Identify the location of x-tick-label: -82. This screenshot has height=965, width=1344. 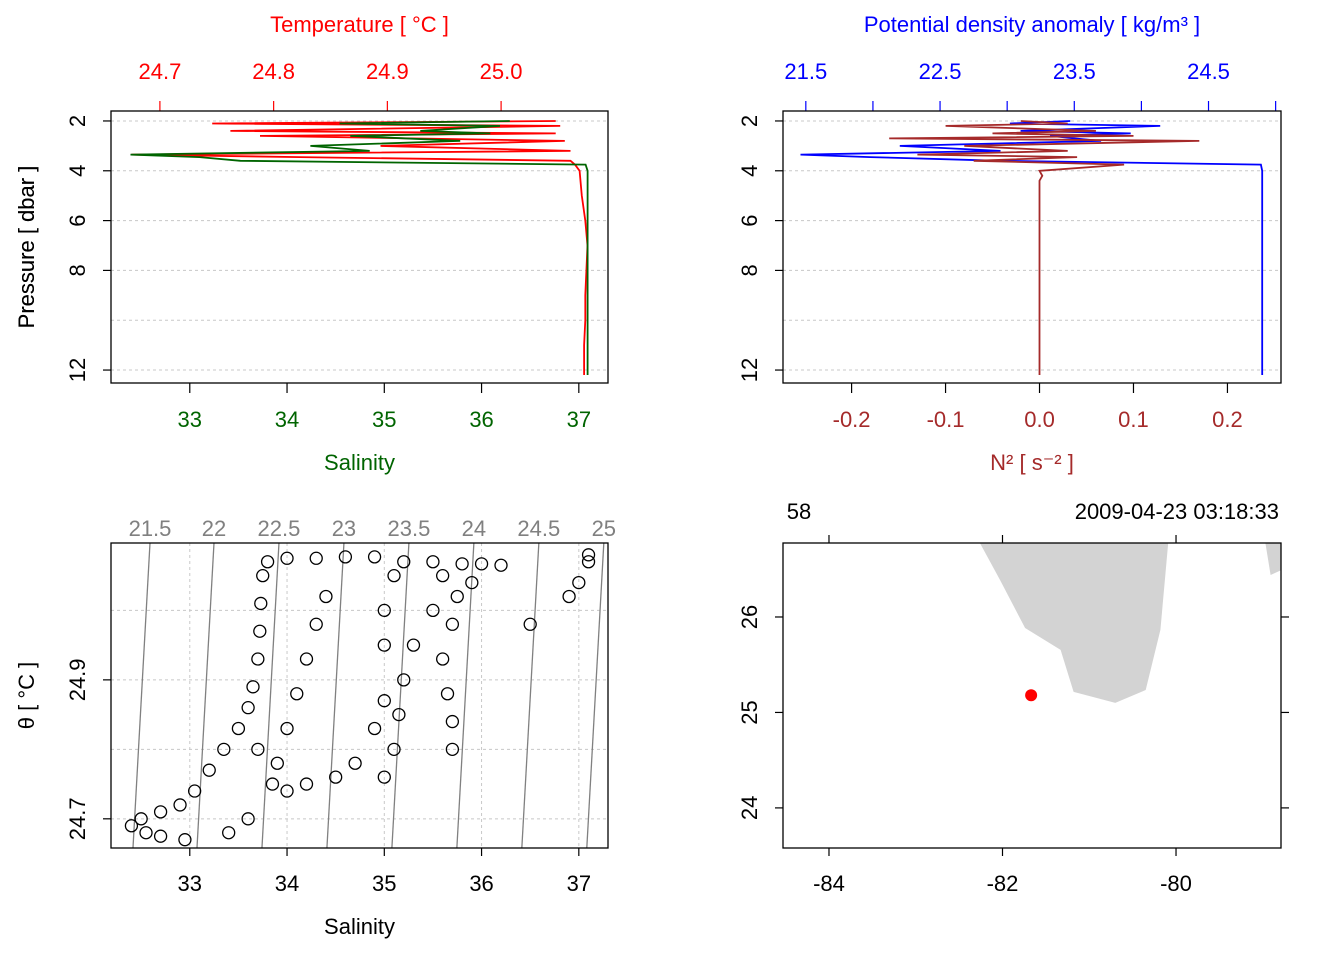
(1003, 883).